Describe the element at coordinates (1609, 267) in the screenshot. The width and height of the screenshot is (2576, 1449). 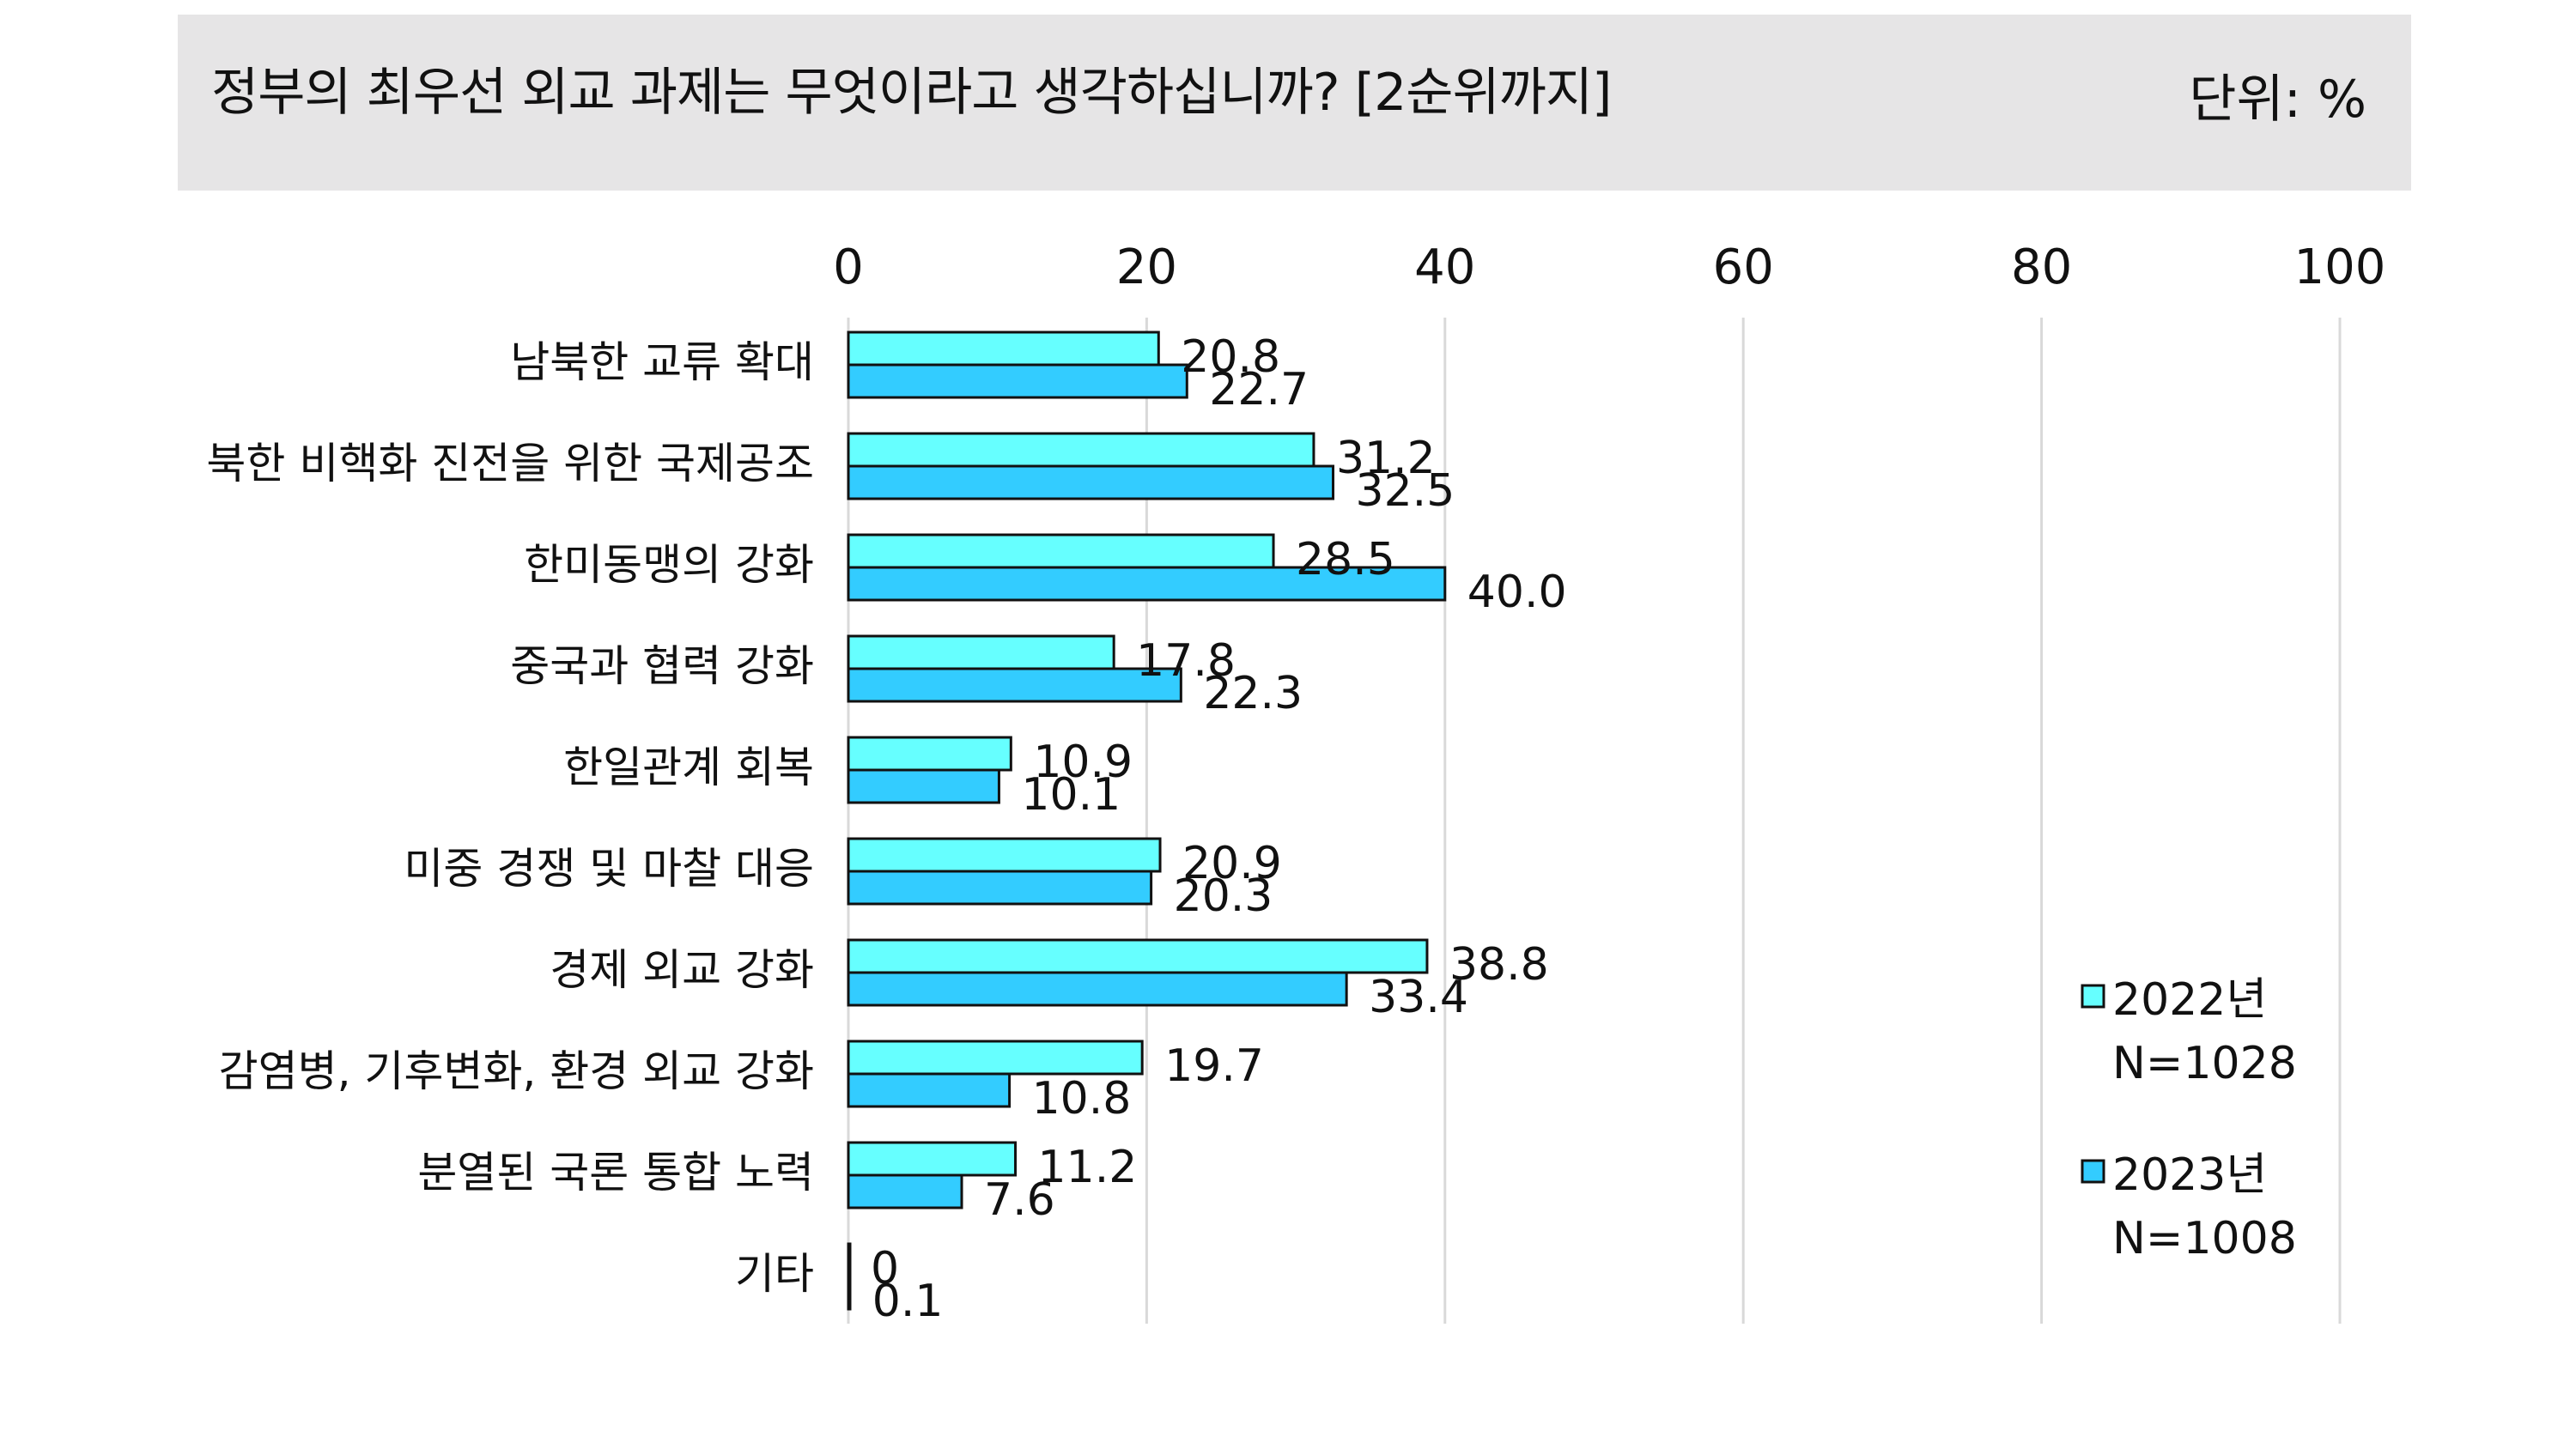
I see `x-axis-ticks: 0 20 40 60 80 100` at that location.